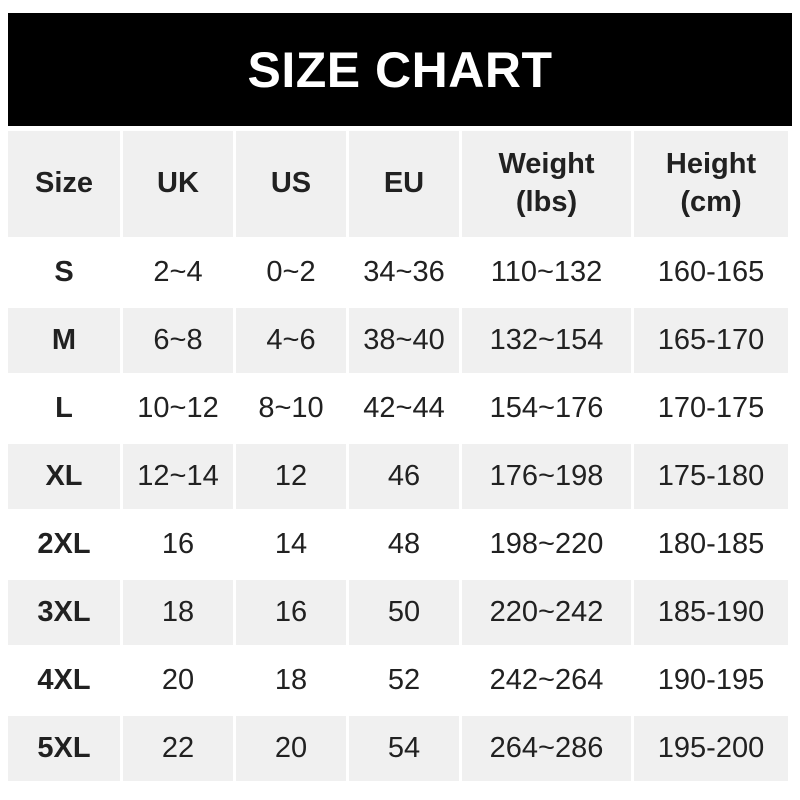 This screenshot has height=800, width=800. What do you see at coordinates (291, 612) in the screenshot?
I see `cell-us-3xl: 16` at bounding box center [291, 612].